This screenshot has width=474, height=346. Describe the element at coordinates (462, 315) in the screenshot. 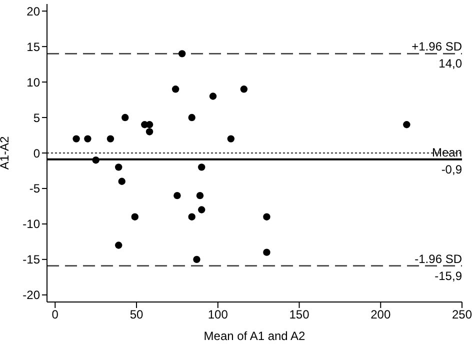

I see `x-tick-label: 250` at that location.